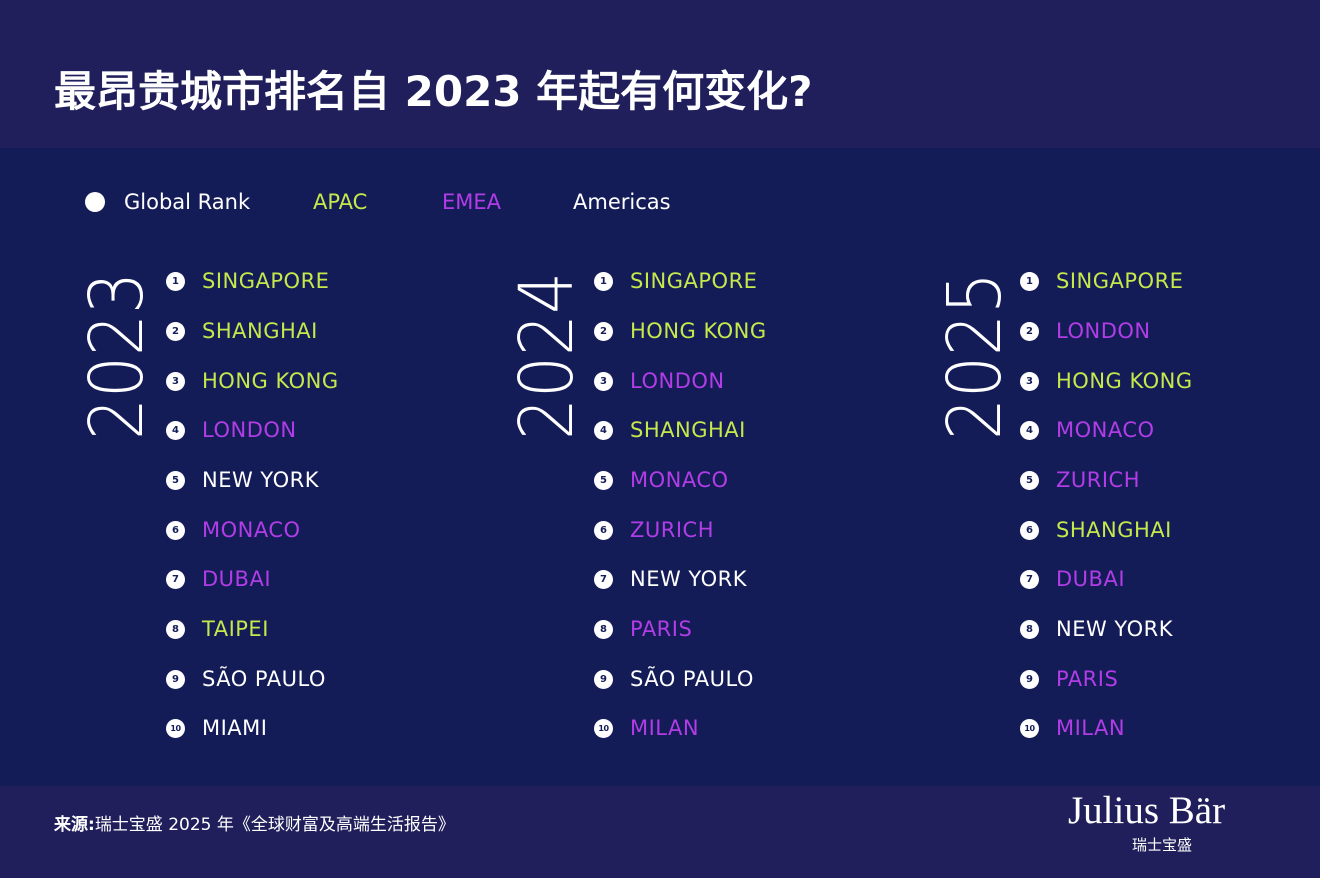 This screenshot has width=1320, height=878. I want to click on year-label-1: 2024, so click(544, 355).